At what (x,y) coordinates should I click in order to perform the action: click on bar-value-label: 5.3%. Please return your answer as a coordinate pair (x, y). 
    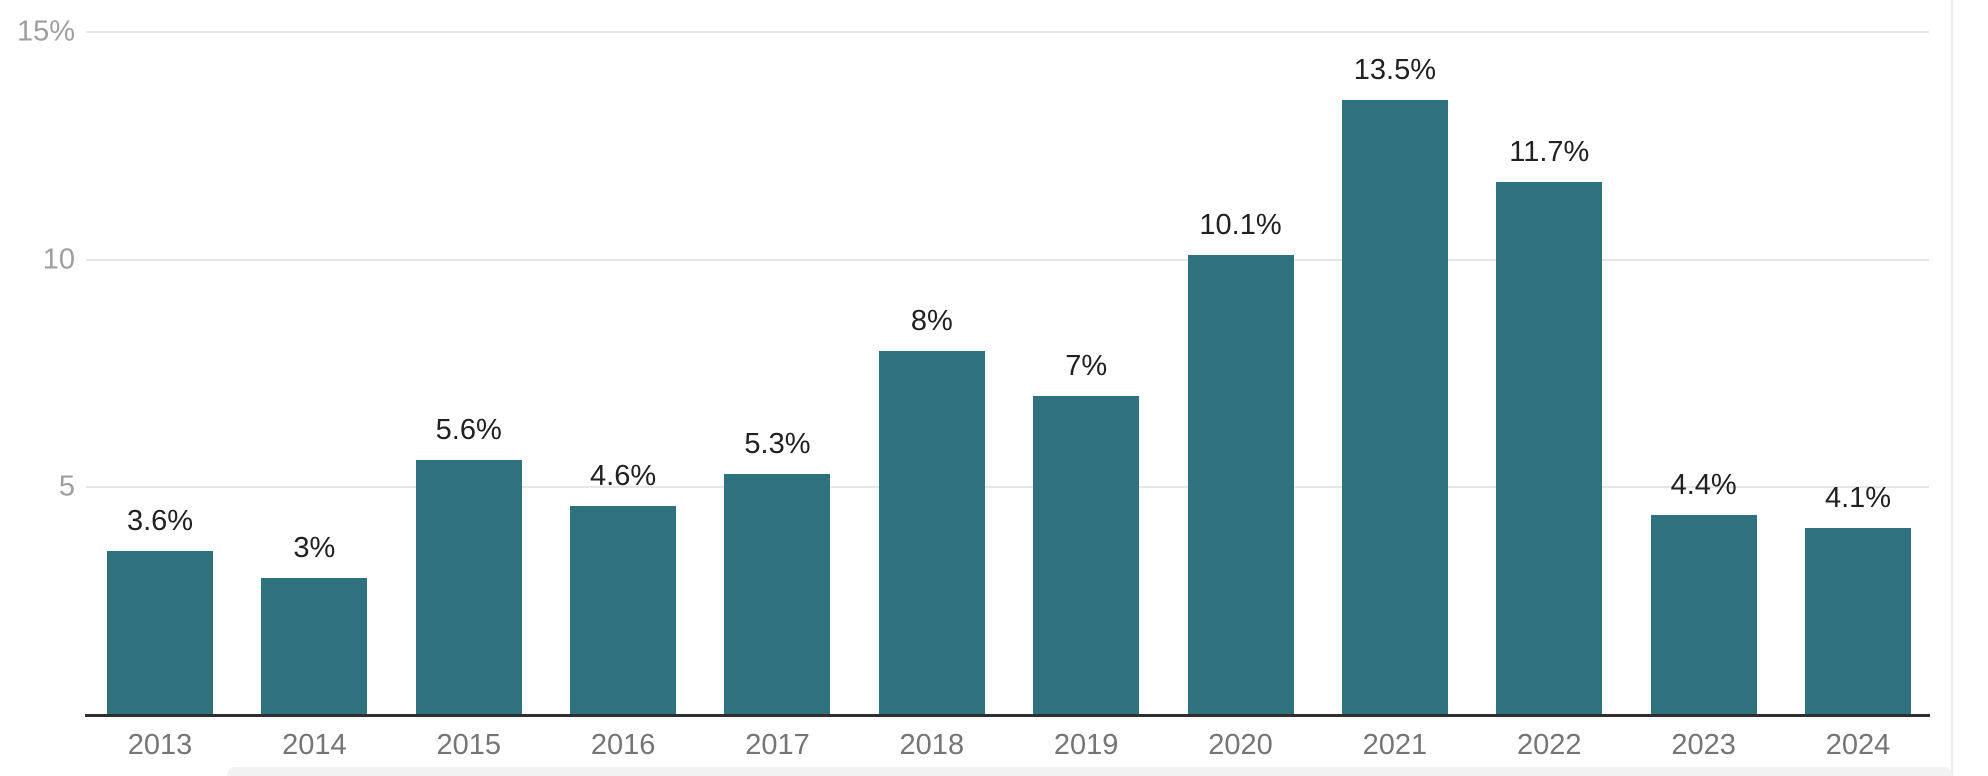
    Looking at the image, I should click on (777, 443).